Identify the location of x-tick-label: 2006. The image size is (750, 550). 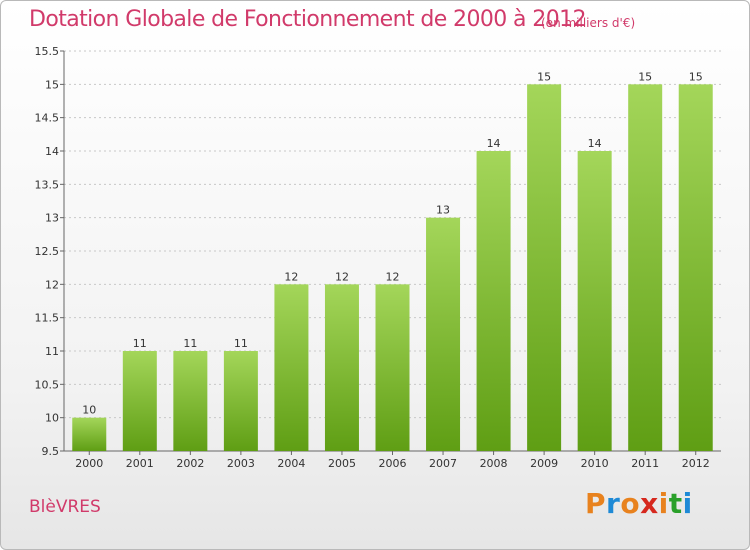
(393, 463).